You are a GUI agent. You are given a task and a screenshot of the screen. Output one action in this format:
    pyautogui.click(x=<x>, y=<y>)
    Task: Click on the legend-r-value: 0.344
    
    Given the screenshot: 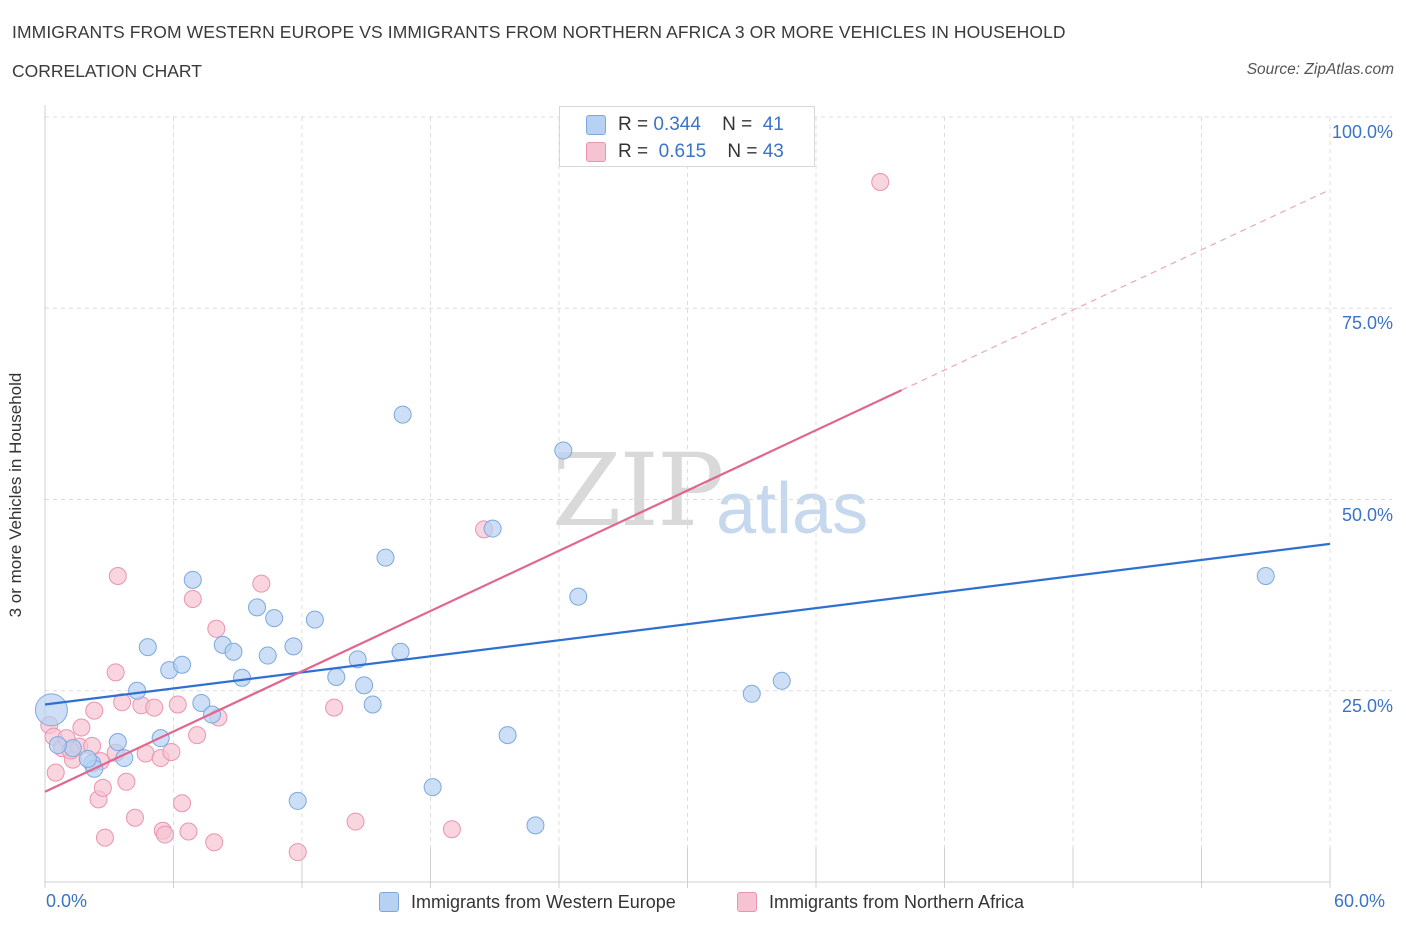 What is the action you would take?
    pyautogui.click(x=677, y=124)
    